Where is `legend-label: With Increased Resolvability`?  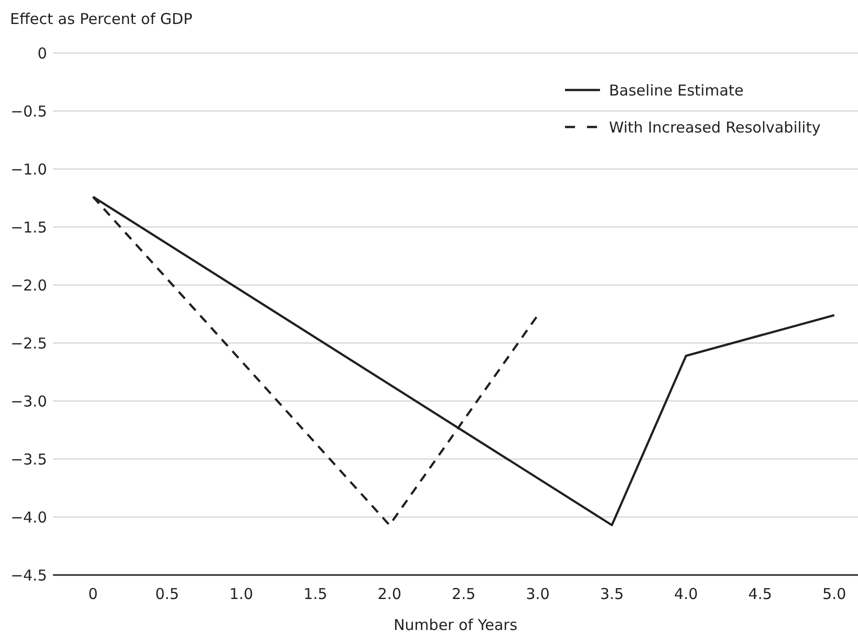 legend-label: With Increased Resolvability is located at coordinates (715, 127).